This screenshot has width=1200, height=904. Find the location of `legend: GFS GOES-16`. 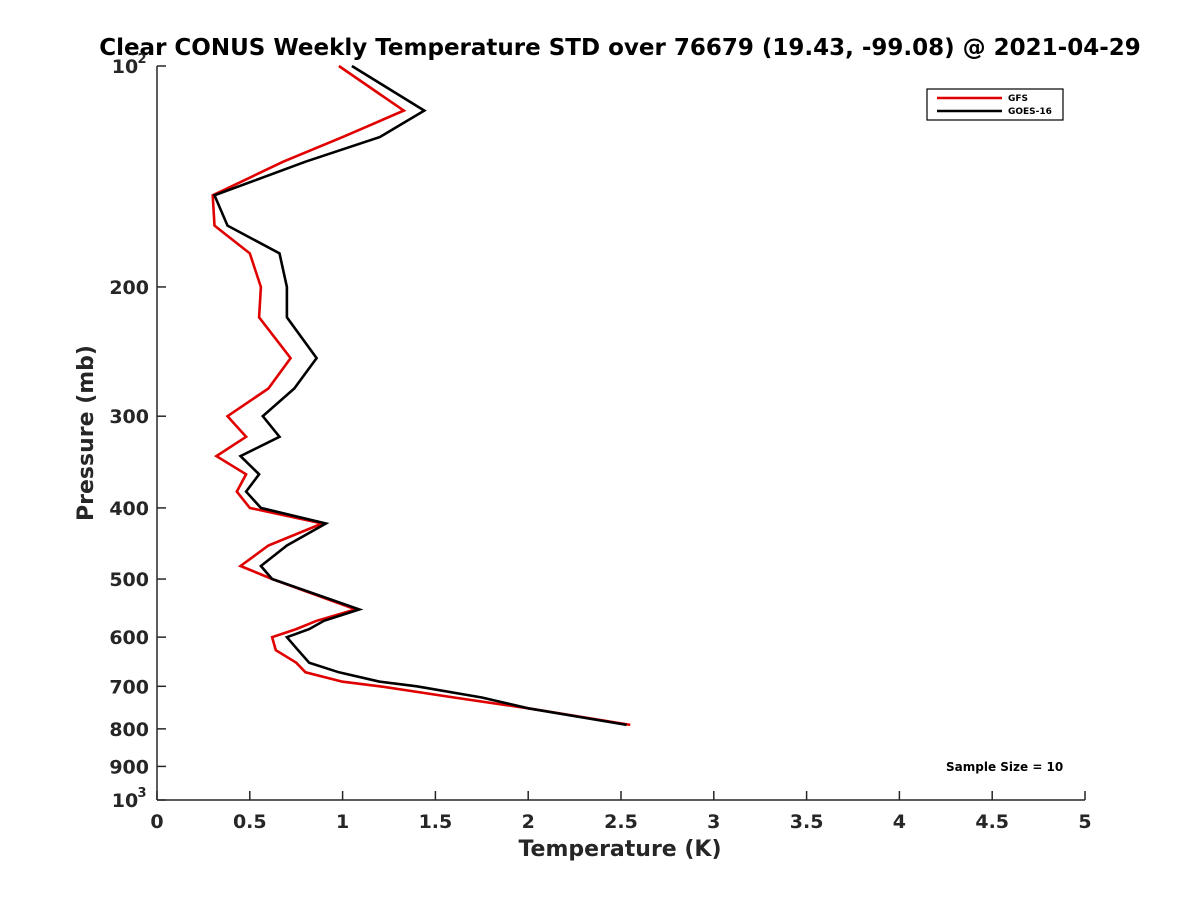

legend: GFS GOES-16 is located at coordinates (995, 104).